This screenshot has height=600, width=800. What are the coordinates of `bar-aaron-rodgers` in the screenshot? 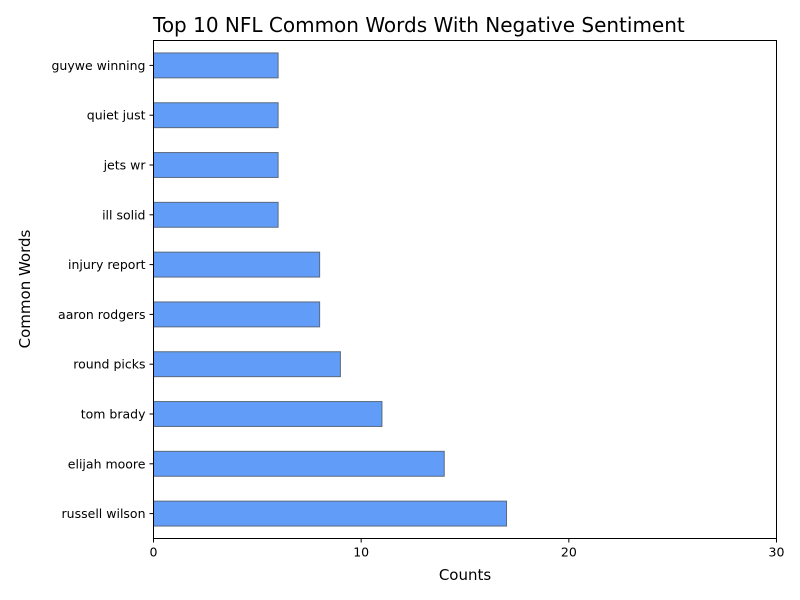 It's located at (237, 314).